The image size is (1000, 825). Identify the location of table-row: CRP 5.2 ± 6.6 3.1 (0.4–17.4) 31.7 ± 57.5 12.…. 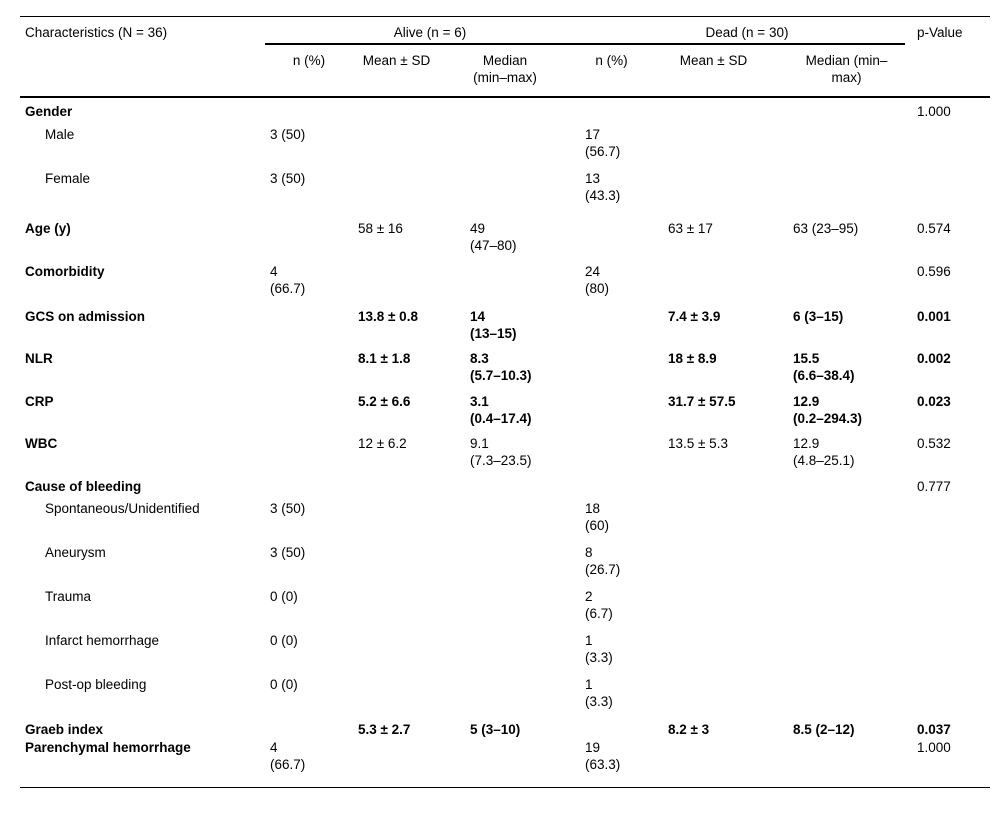
(505, 414).